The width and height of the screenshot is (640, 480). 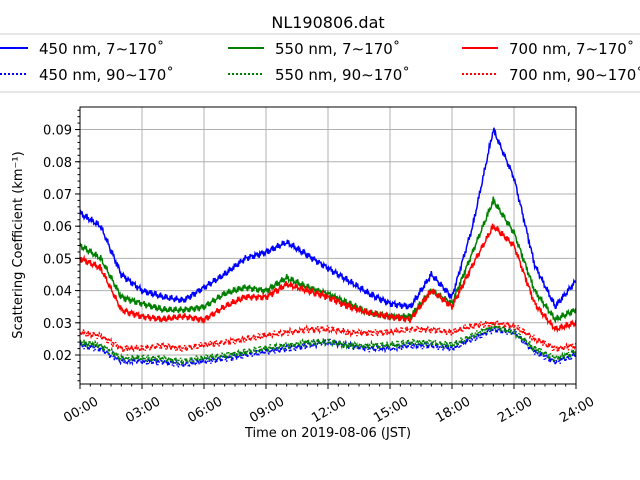 What do you see at coordinates (327, 433) in the screenshot?
I see `x-axis-label: Time on 2019-08-06 (JST)` at bounding box center [327, 433].